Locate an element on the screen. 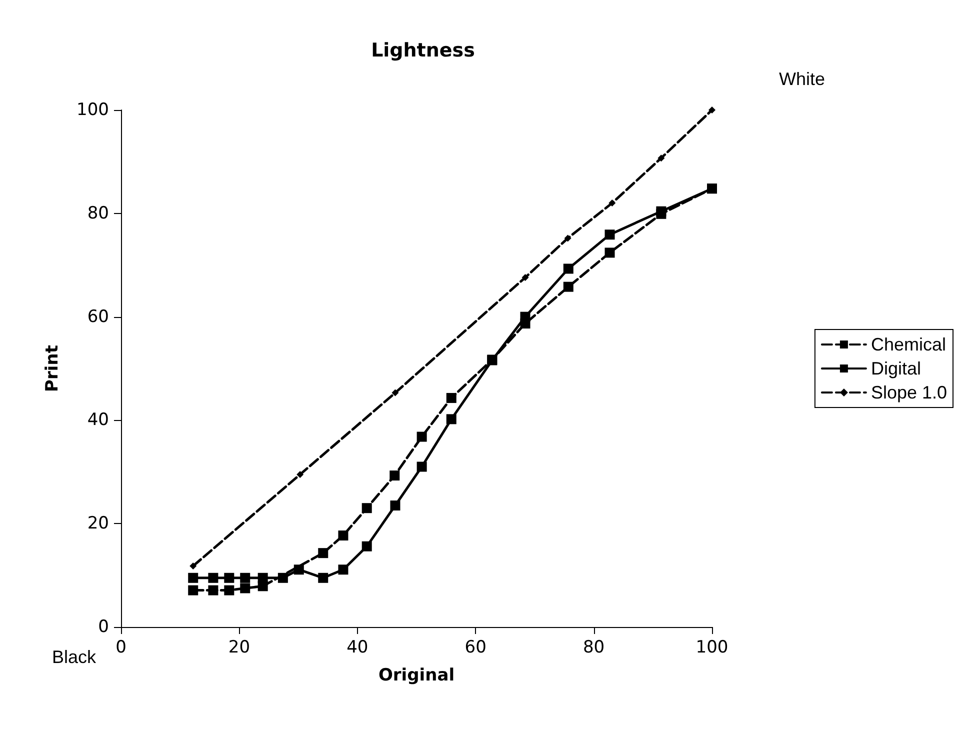 The image size is (963, 737). y-tick-label: 20 is located at coordinates (98, 524).